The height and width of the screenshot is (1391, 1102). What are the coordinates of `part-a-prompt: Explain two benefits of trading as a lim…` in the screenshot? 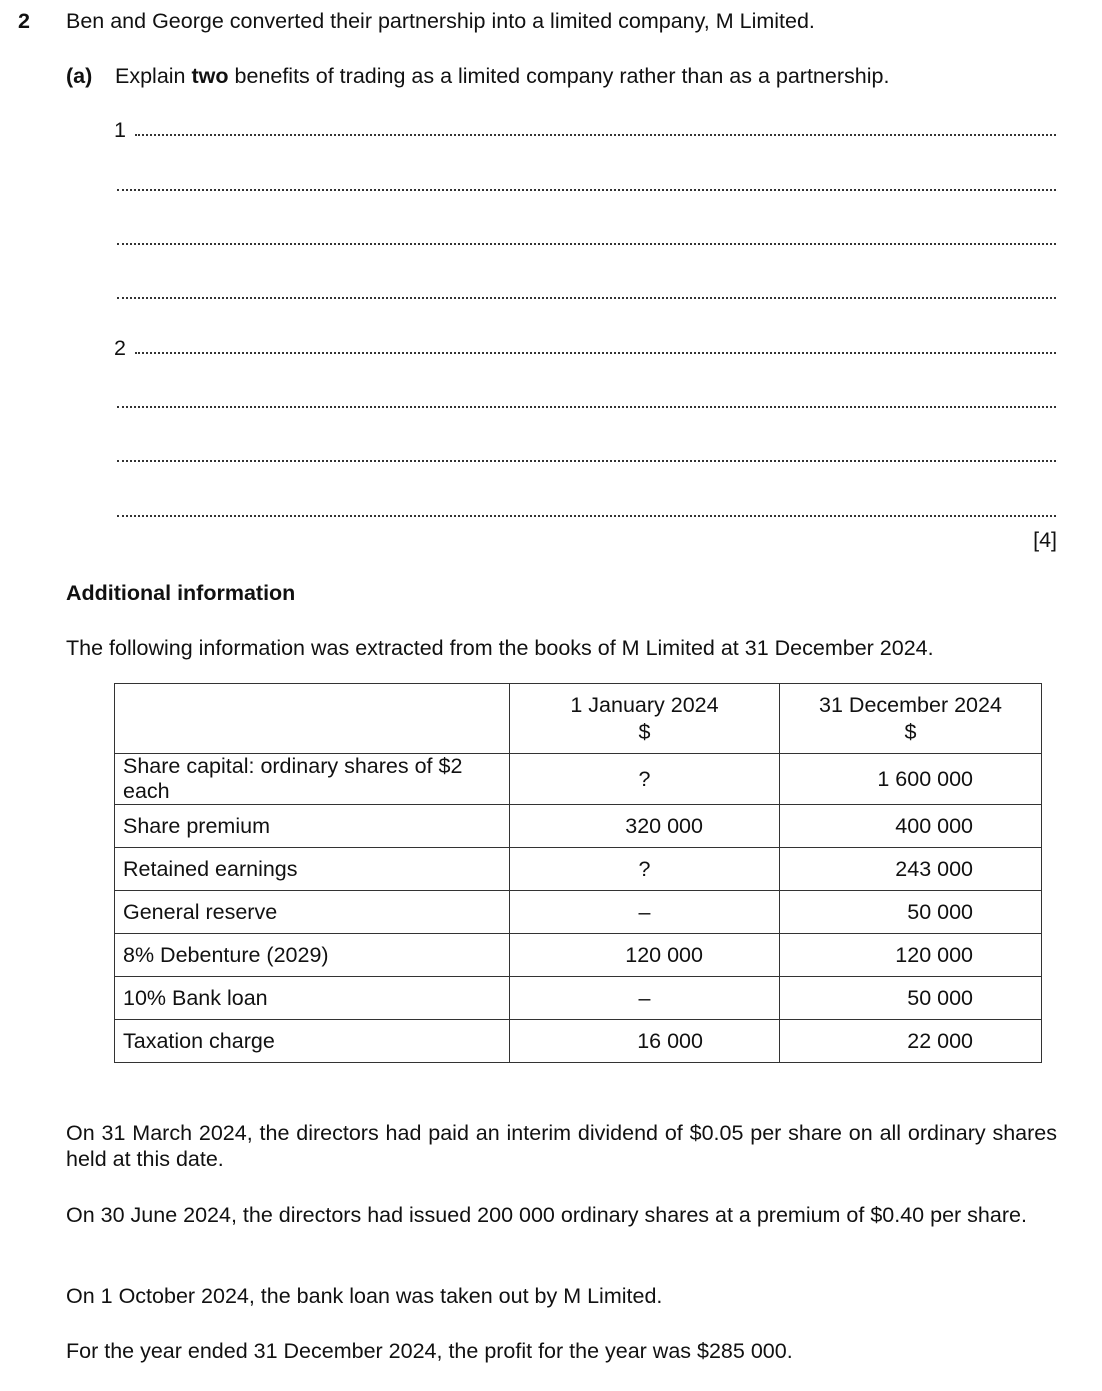 It's located at (502, 76).